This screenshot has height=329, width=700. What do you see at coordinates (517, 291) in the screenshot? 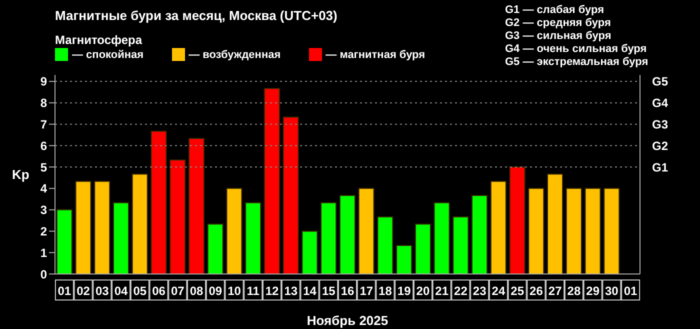
I see `x-tick-label: 25` at bounding box center [517, 291].